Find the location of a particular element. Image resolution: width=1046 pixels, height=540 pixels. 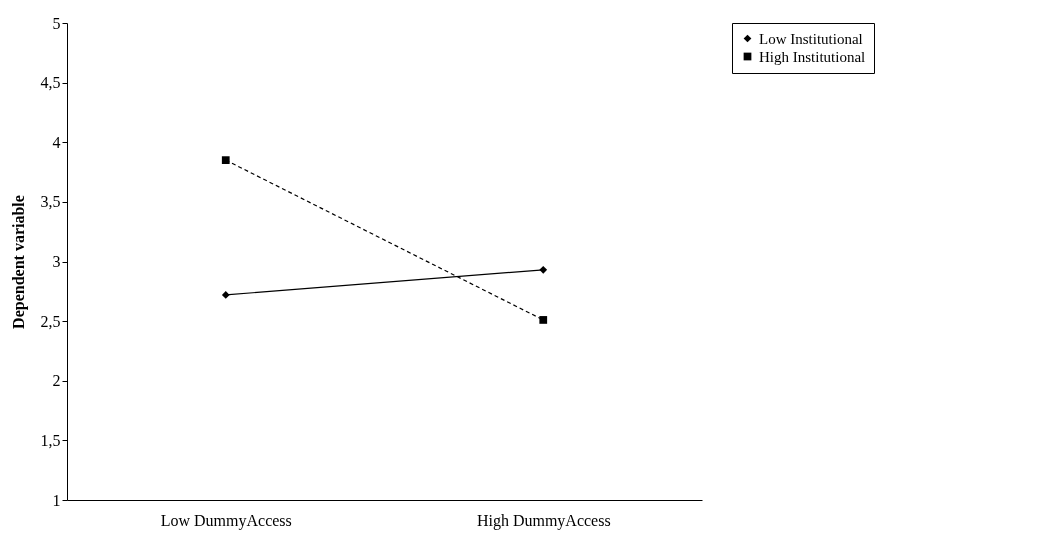

y-tick-label: 2,5 is located at coordinates (50, 321).